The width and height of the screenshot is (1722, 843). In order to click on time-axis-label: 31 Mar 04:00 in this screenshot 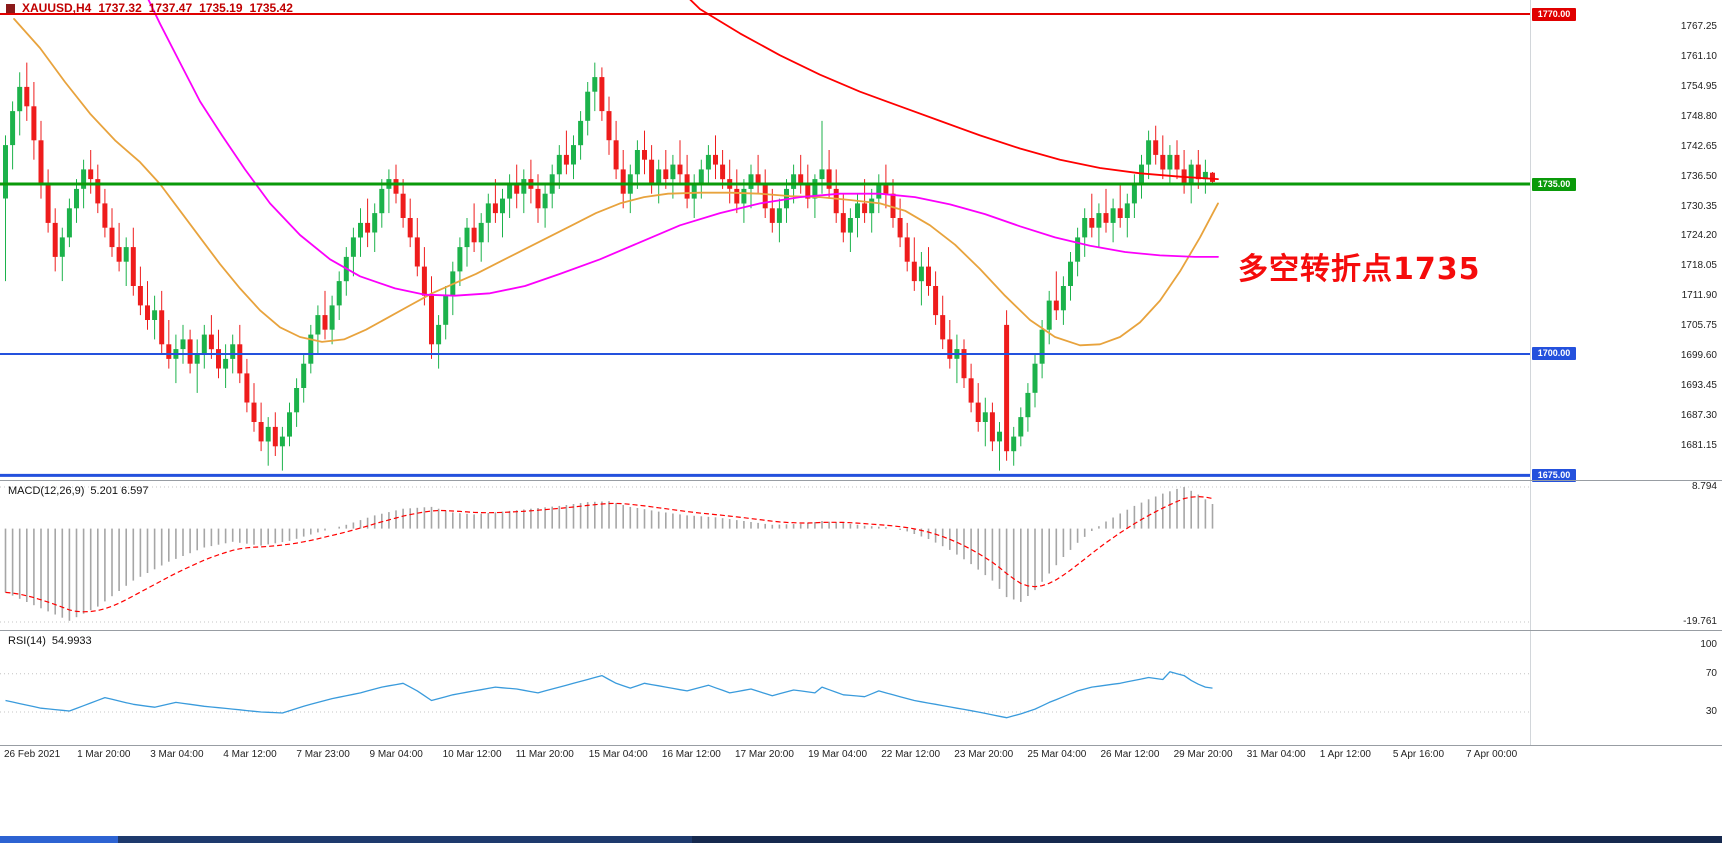, I will do `click(1276, 754)`.